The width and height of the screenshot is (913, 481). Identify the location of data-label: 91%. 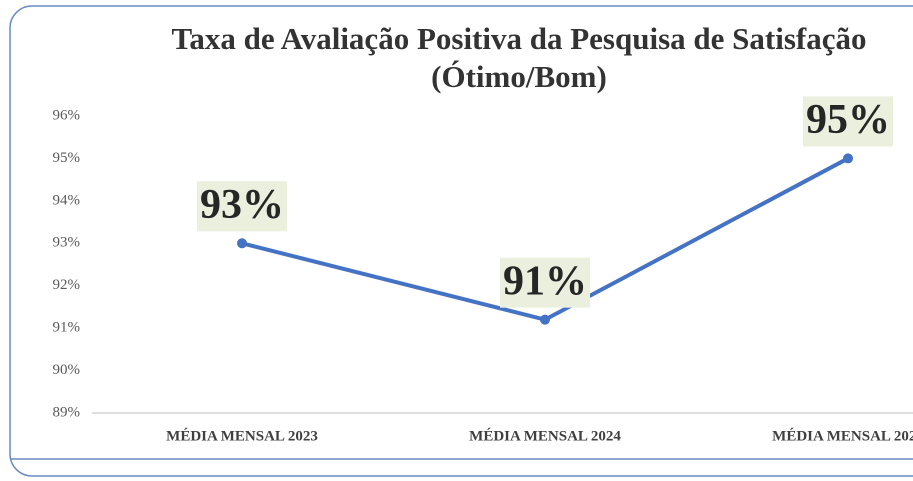
(545, 281).